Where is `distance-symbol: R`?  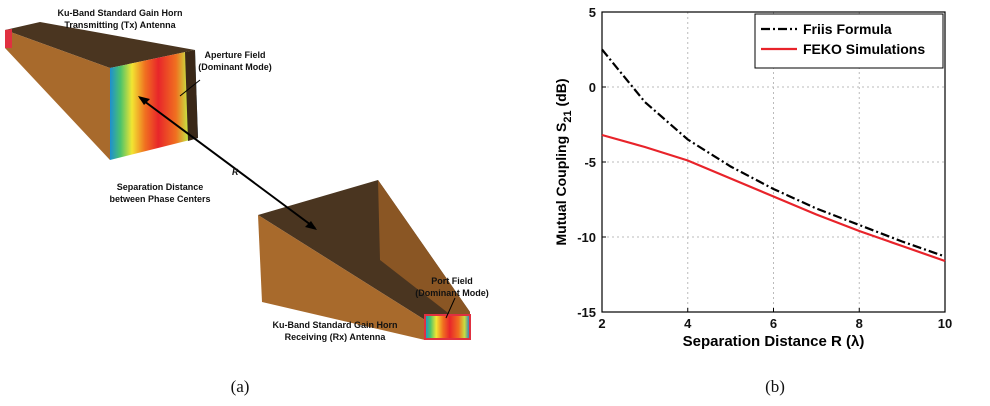 distance-symbol: R is located at coordinates (235, 172).